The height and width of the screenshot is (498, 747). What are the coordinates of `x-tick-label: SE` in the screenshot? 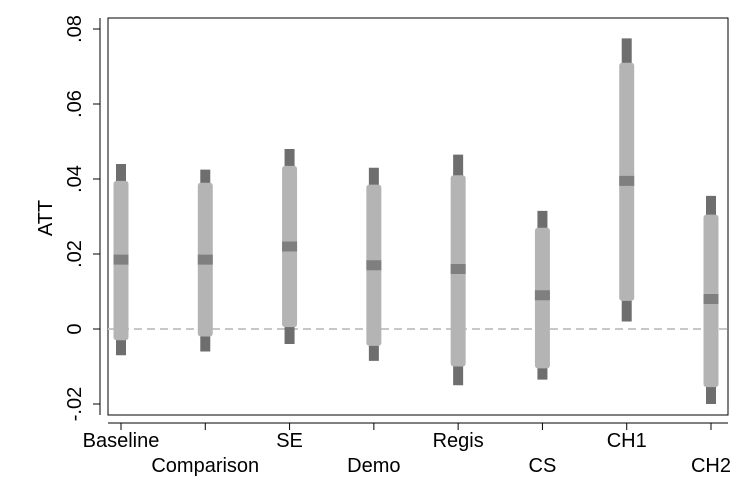 It's located at (289, 441).